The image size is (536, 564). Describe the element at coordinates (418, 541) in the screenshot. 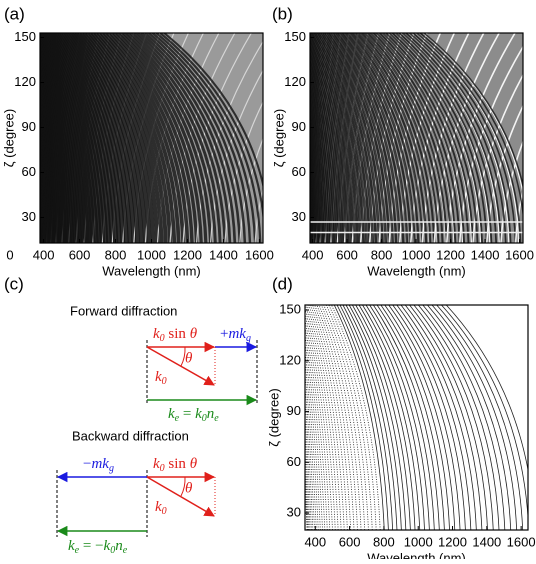

I see `x-tick-label: 1000` at that location.